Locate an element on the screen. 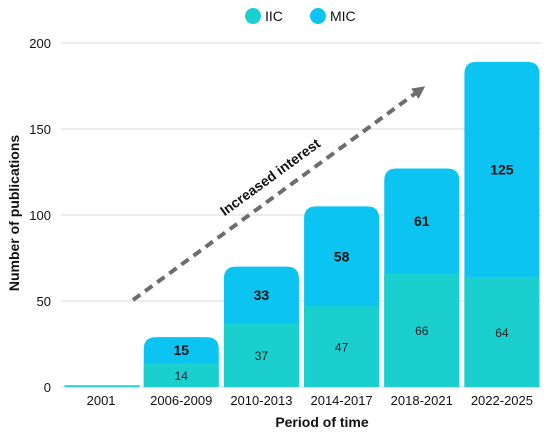 The width and height of the screenshot is (550, 439). bar-iic-2018-2021 is located at coordinates (422, 330).